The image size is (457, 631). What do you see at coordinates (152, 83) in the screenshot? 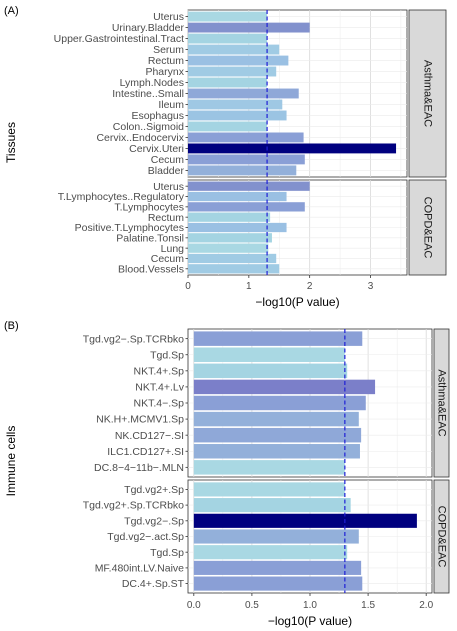
I see `category-label: Lymph.Nodes` at bounding box center [152, 83].